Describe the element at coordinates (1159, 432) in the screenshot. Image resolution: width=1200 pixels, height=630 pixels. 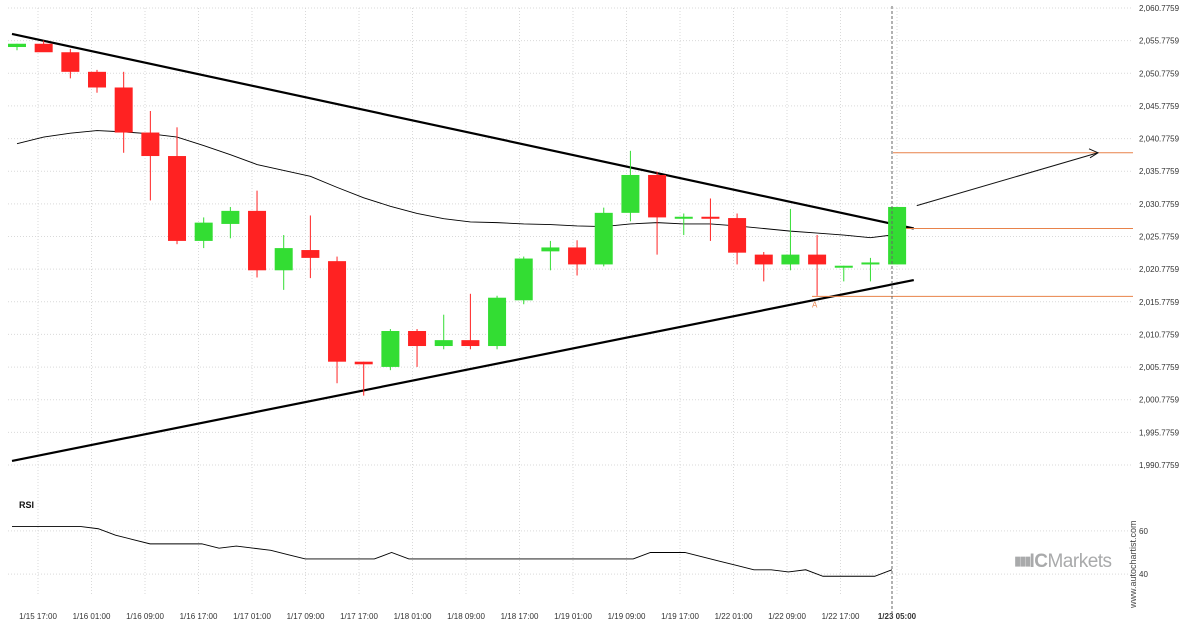
I see `price-tick-label: 1,995.7759` at that location.